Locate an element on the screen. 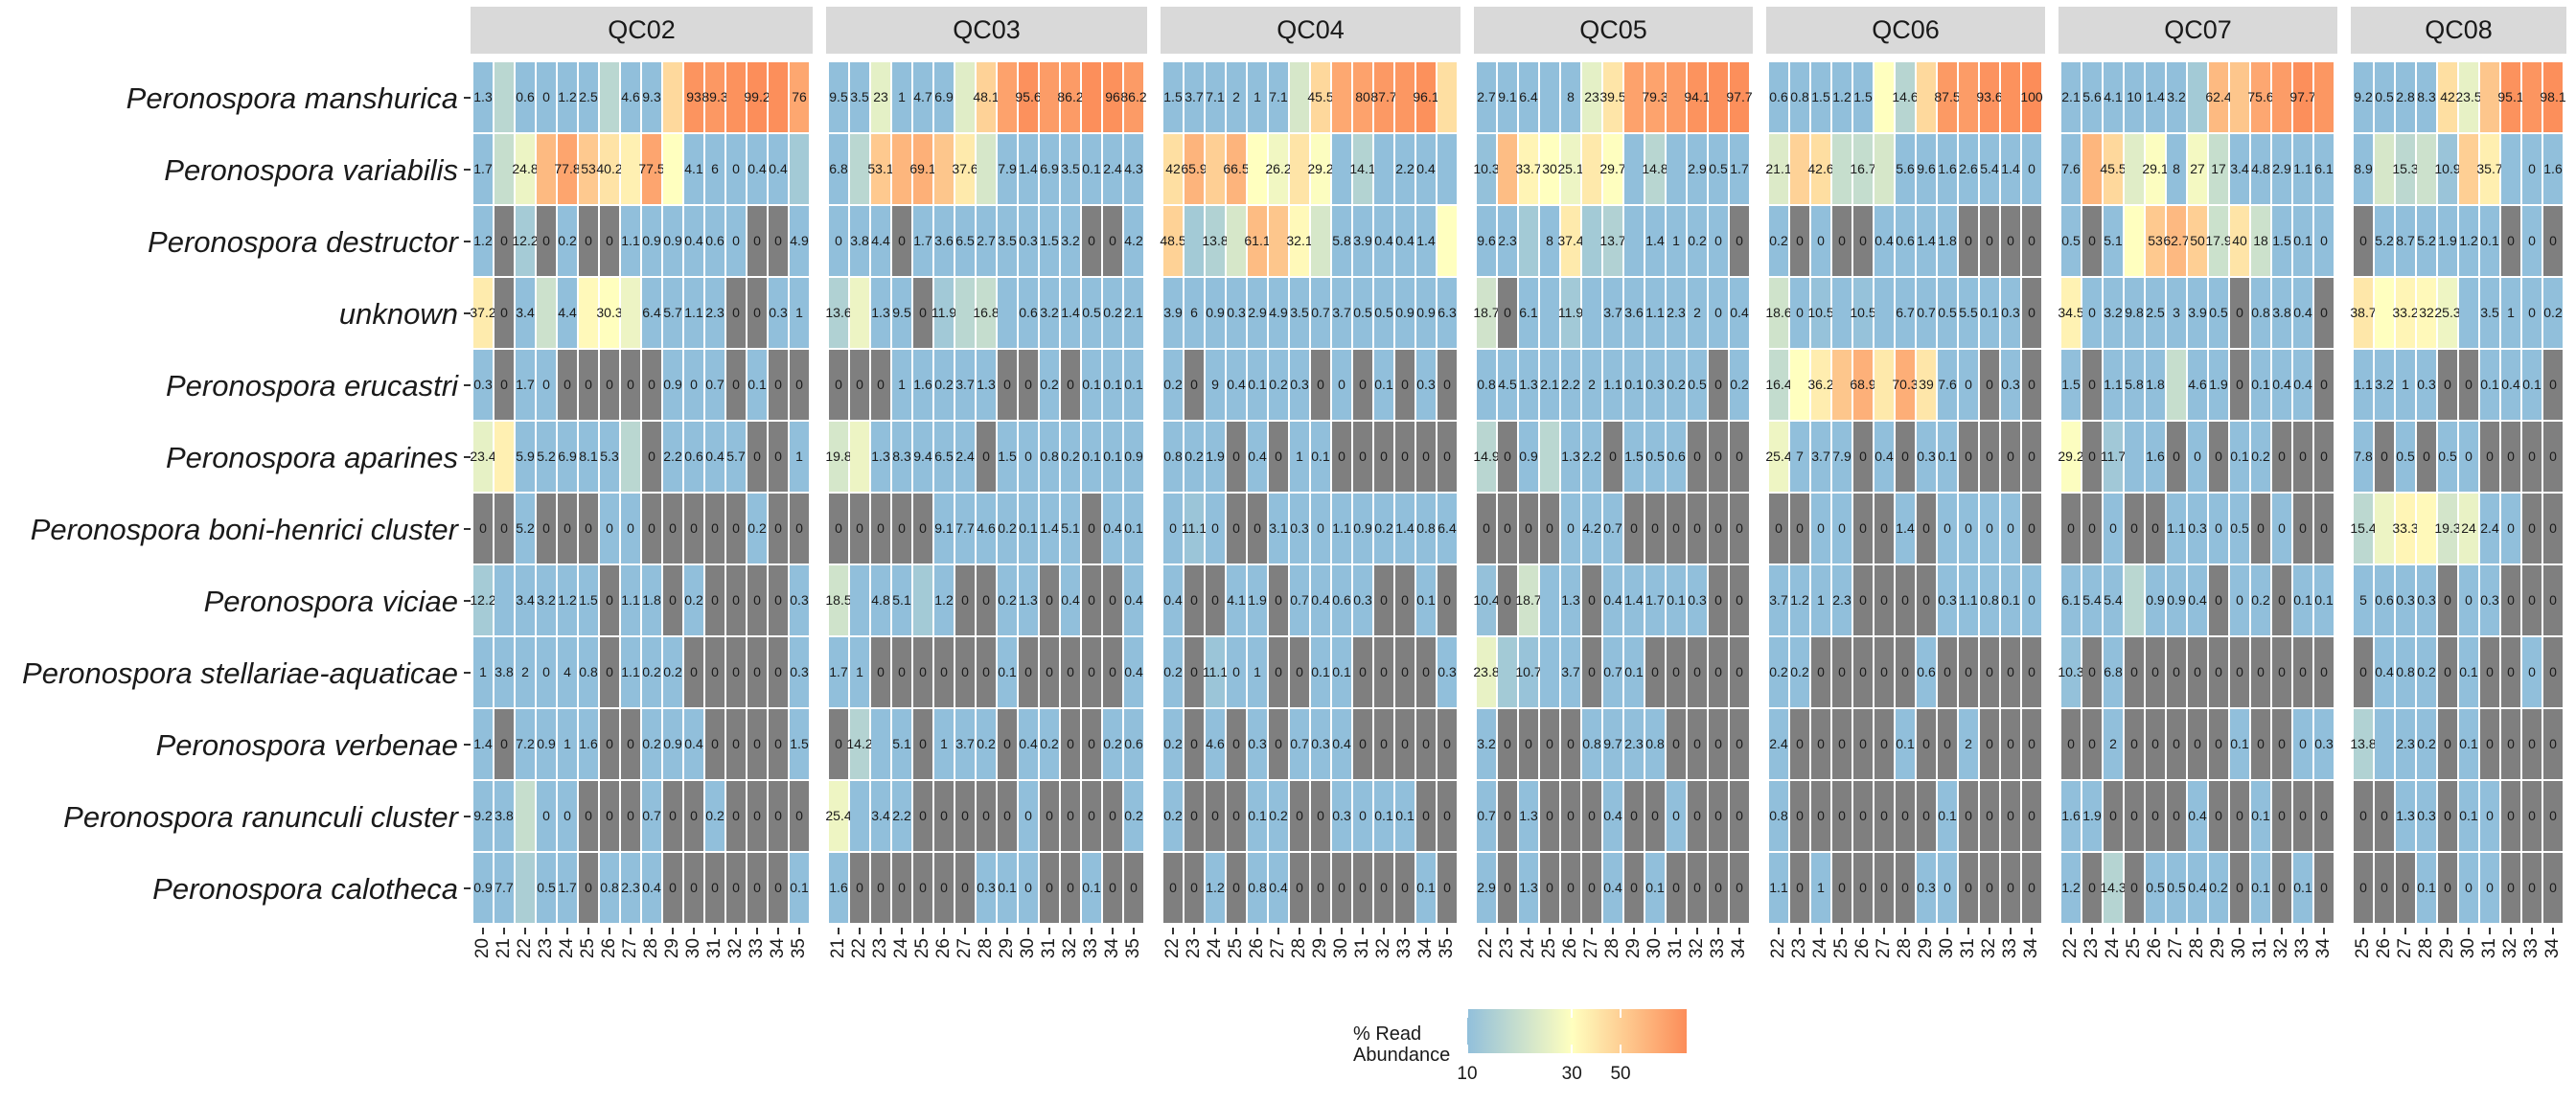  heatmap-cell: 5.1 is located at coordinates (1070, 529).